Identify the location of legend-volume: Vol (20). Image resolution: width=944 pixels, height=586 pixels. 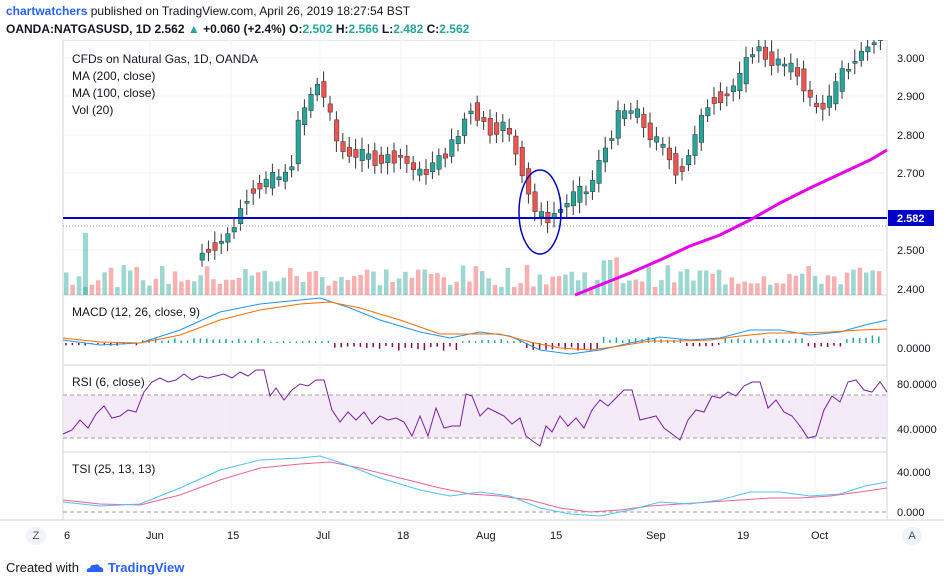
(92, 110).